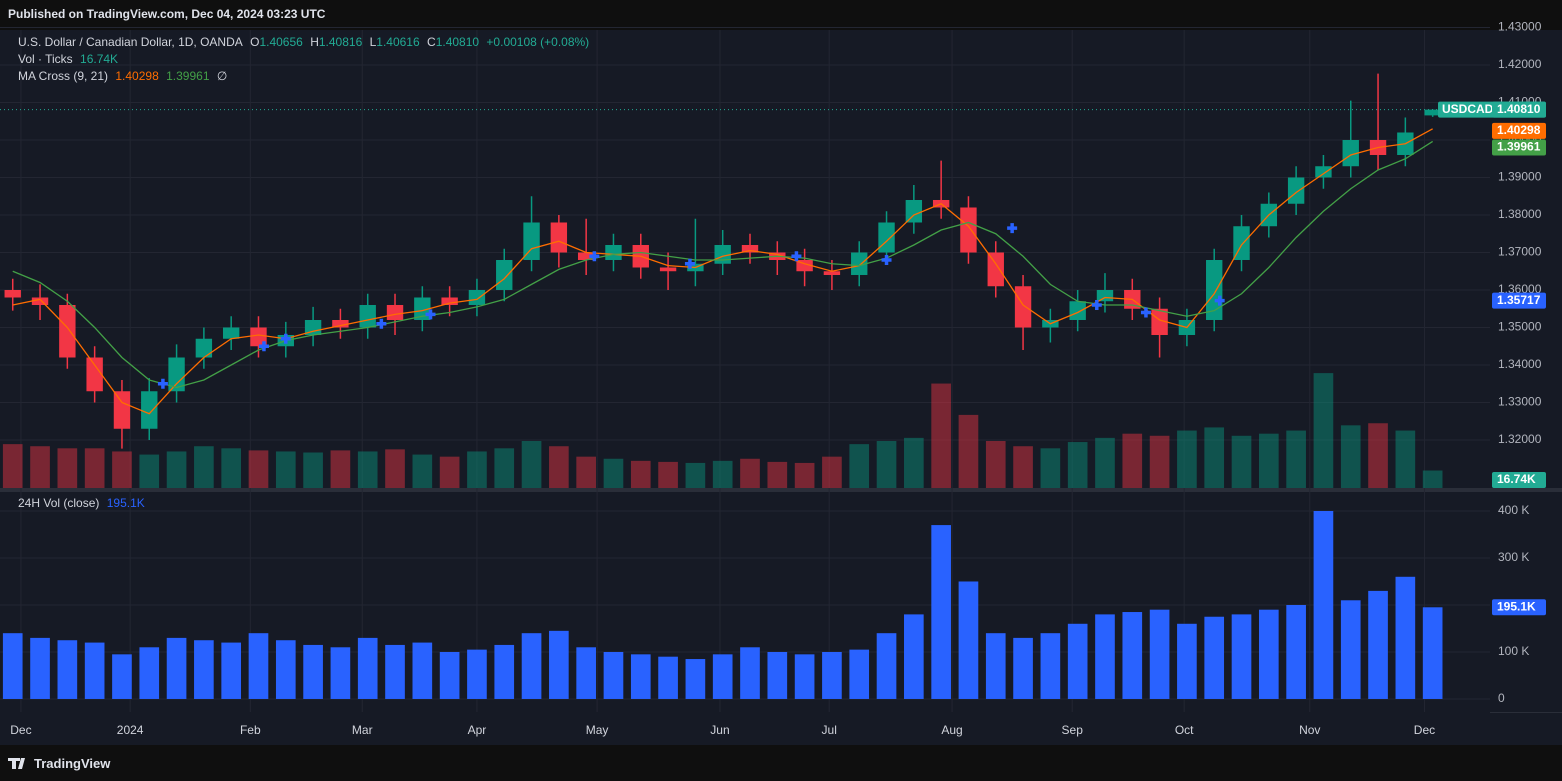  Describe the element at coordinates (255, 42) in the screenshot. I see `ohlc-key: O` at that location.